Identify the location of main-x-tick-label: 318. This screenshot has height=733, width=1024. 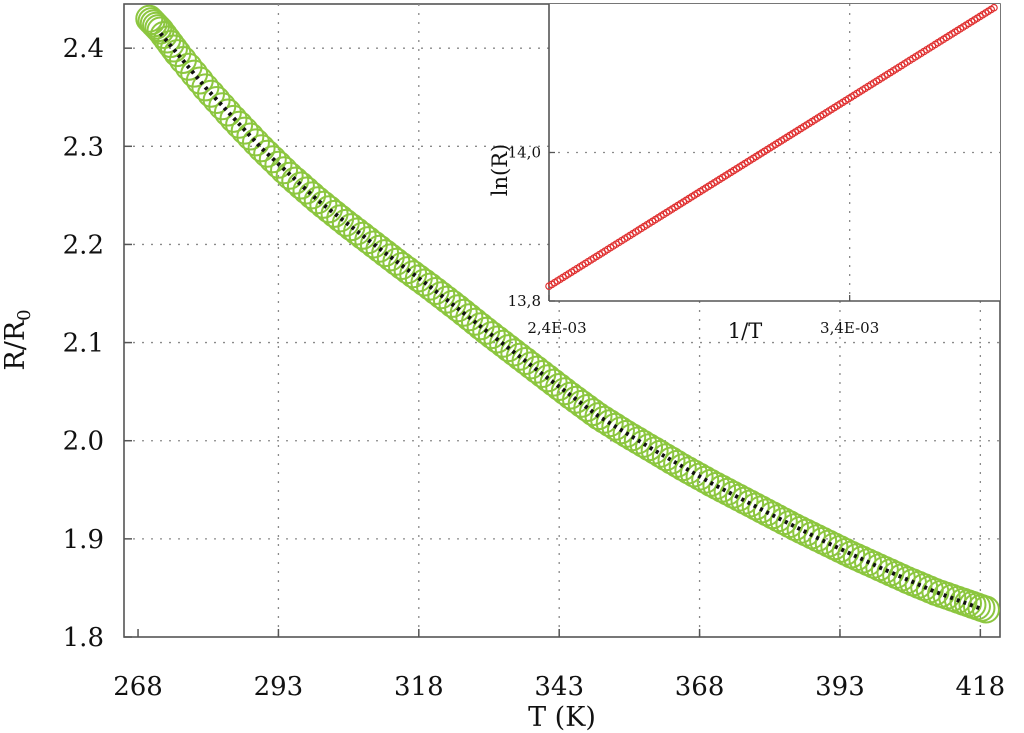
(419, 687).